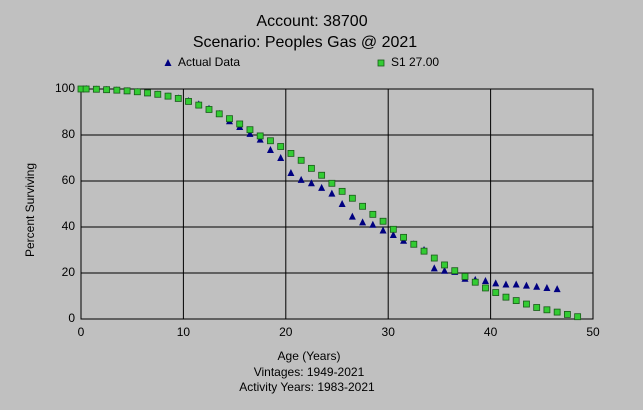 The image size is (643, 410). Describe the element at coordinates (69, 180) in the screenshot. I see `y-tick-label: 60` at that location.